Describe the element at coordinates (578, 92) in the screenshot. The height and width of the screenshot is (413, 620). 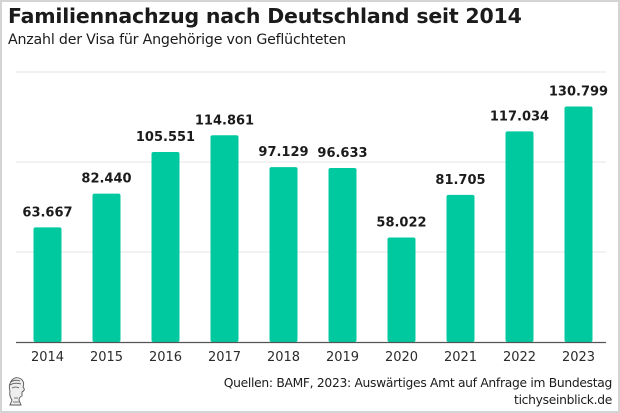
I see `value-label-2023: 130.799` at that location.